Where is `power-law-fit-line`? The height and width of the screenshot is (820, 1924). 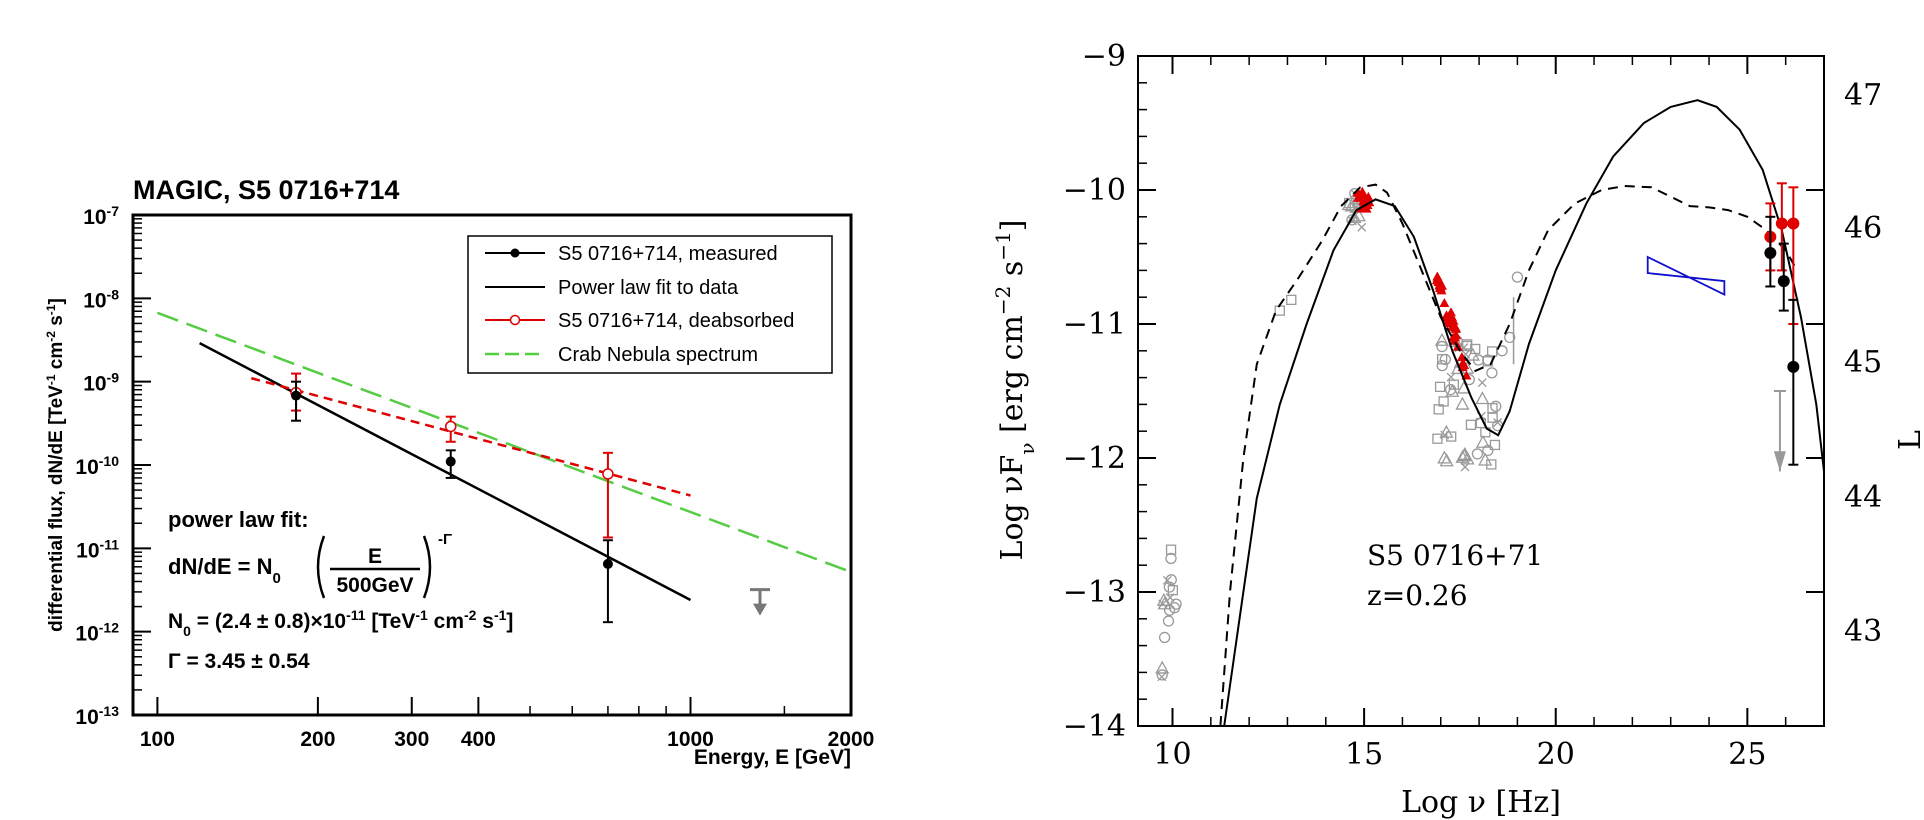
power-law-fit-line is located at coordinates (445, 472).